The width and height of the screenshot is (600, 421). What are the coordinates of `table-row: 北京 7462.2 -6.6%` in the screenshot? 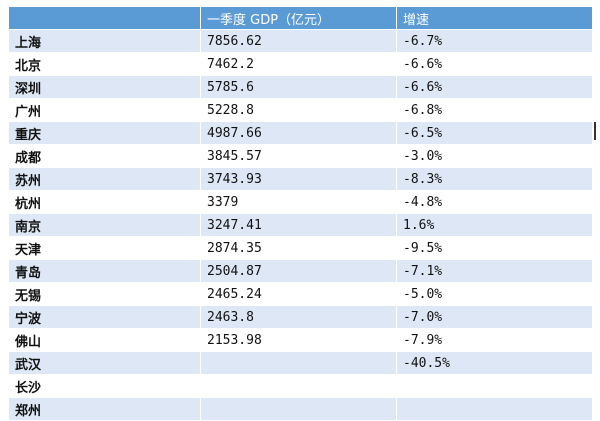 It's located at (300, 64).